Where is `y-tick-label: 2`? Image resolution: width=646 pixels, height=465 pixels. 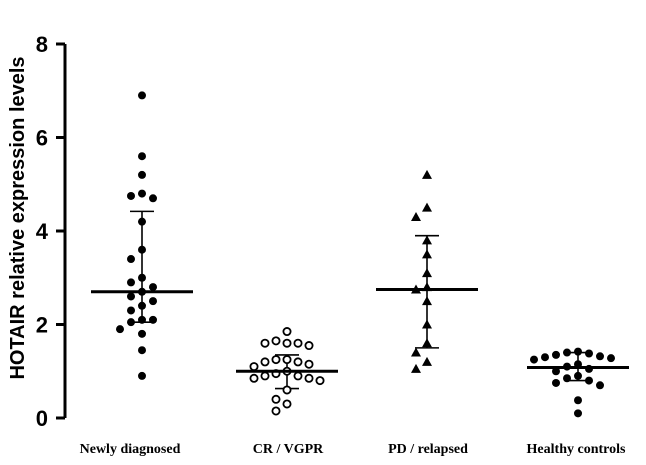
y-tick-label: 2 is located at coordinates (42, 325).